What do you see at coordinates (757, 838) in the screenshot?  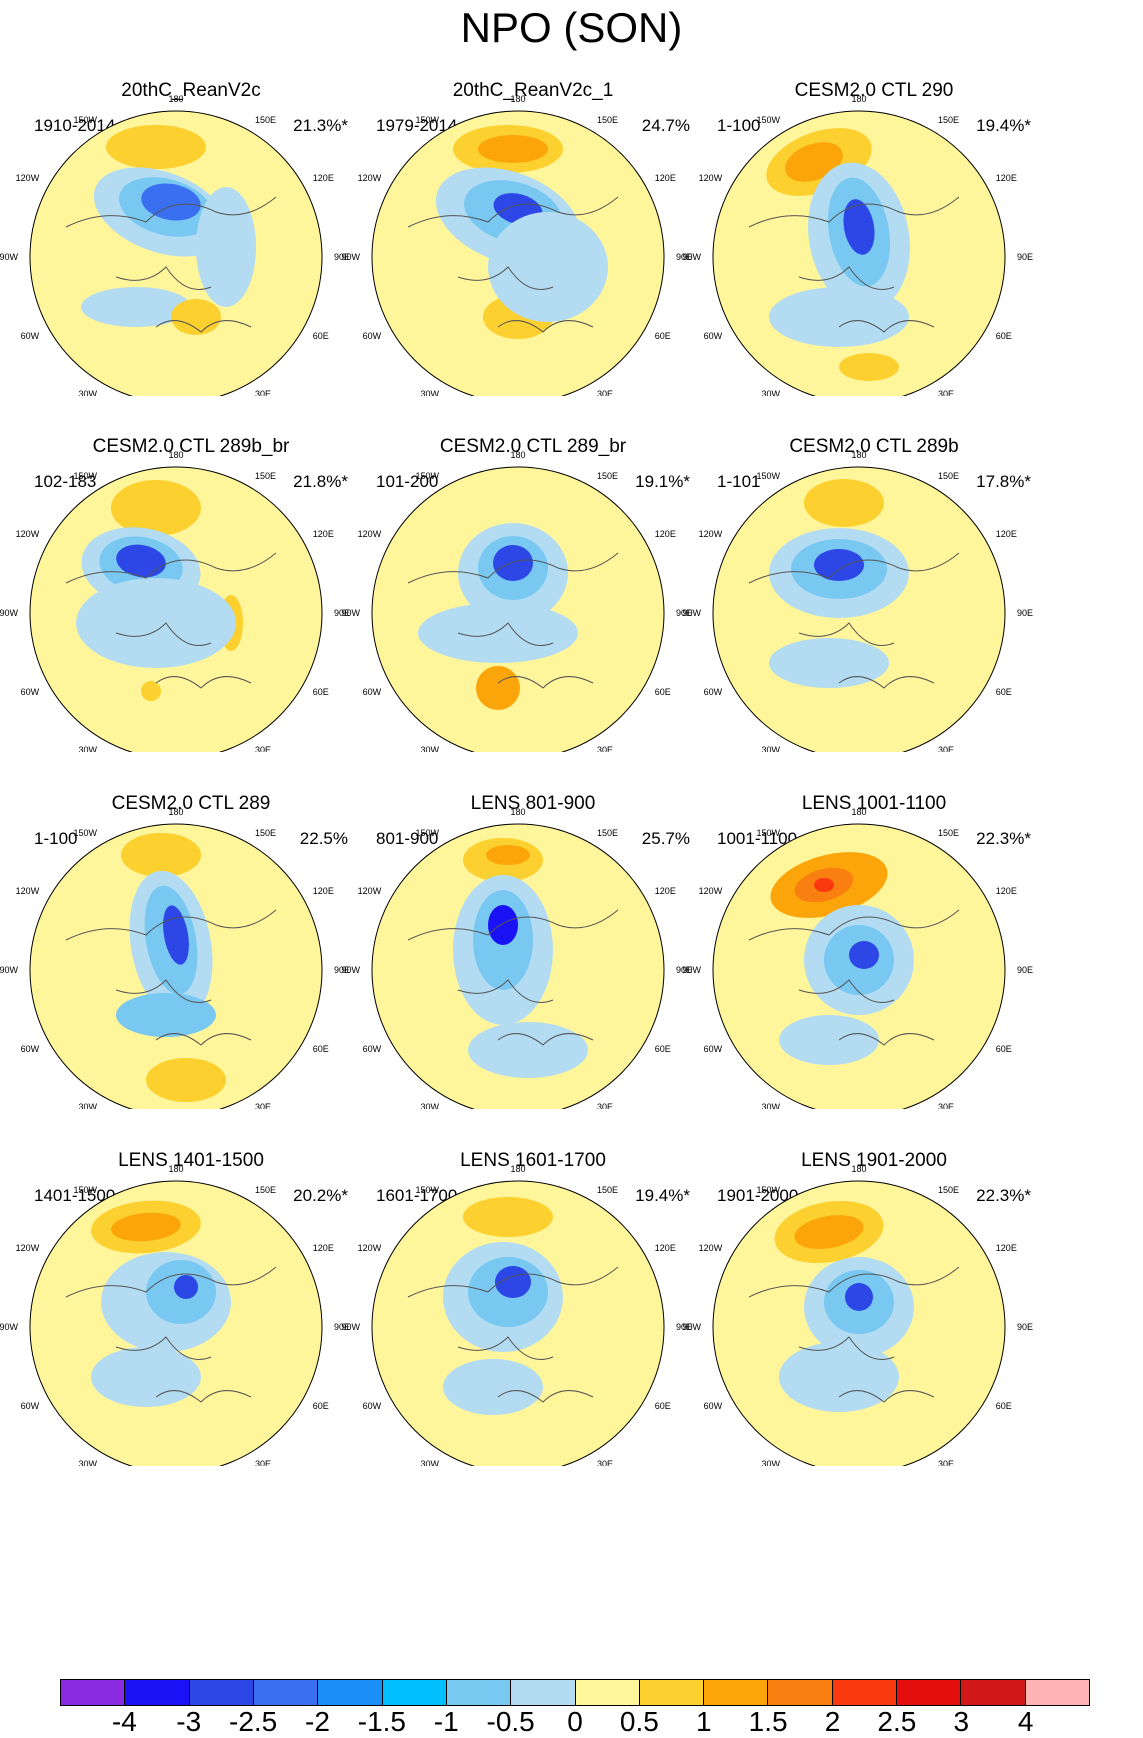 I see `panel-period: 1001-1100` at bounding box center [757, 838].